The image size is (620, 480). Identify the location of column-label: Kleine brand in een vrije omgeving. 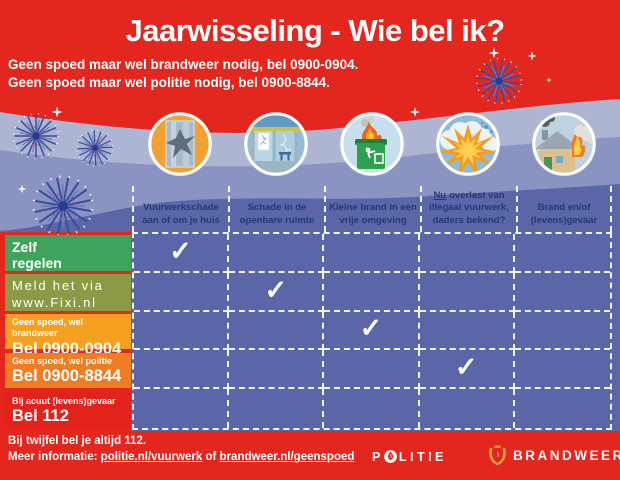
(373, 214).